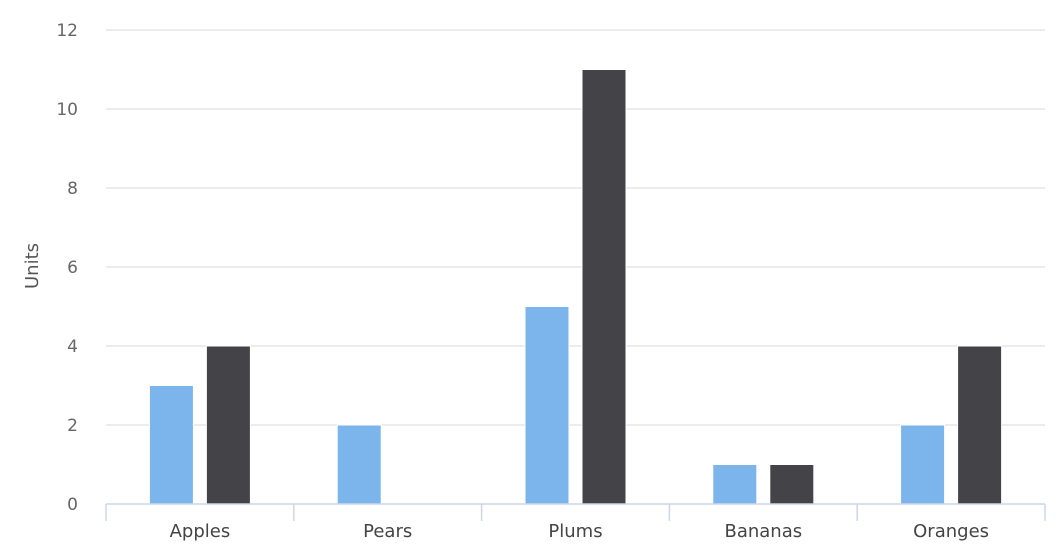 This screenshot has width=1064, height=555. What do you see at coordinates (72, 268) in the screenshot?
I see `y-tick-label: 6` at bounding box center [72, 268].